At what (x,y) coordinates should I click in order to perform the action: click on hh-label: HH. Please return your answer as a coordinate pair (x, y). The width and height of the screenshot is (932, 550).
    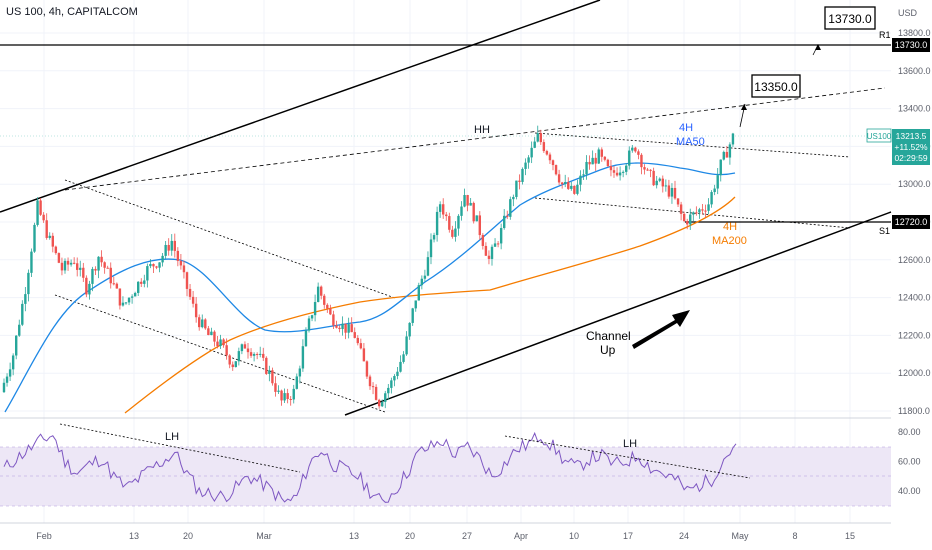
    Looking at the image, I should click on (482, 130).